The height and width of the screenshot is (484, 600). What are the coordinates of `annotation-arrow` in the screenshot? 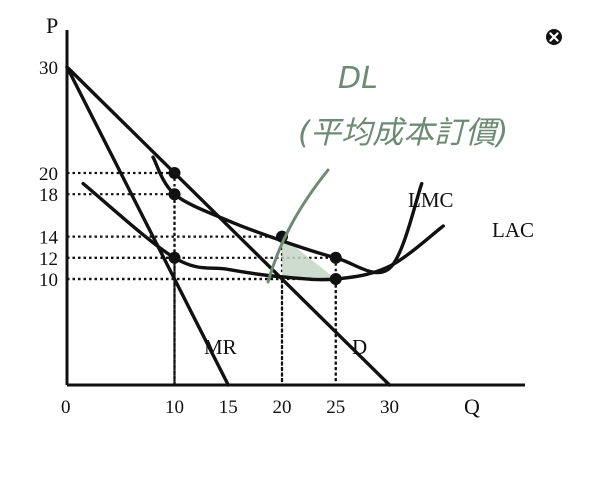 It's located at (298, 226).